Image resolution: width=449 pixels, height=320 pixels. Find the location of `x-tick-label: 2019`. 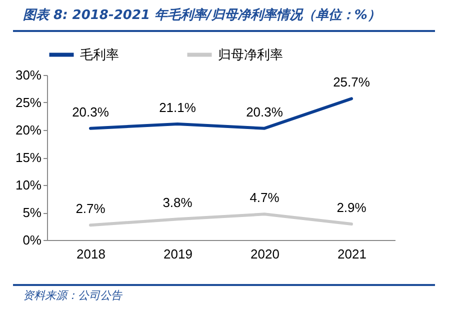

x-tick-label: 2019 is located at coordinates (178, 254).